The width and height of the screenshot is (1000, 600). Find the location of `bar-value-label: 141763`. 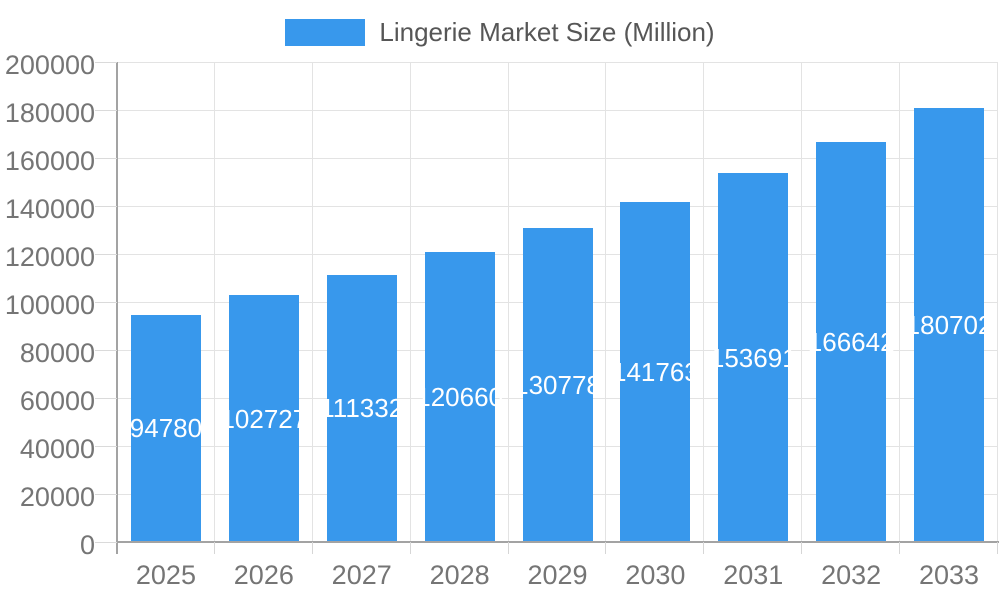

bar-value-label: 141763 is located at coordinates (655, 371).